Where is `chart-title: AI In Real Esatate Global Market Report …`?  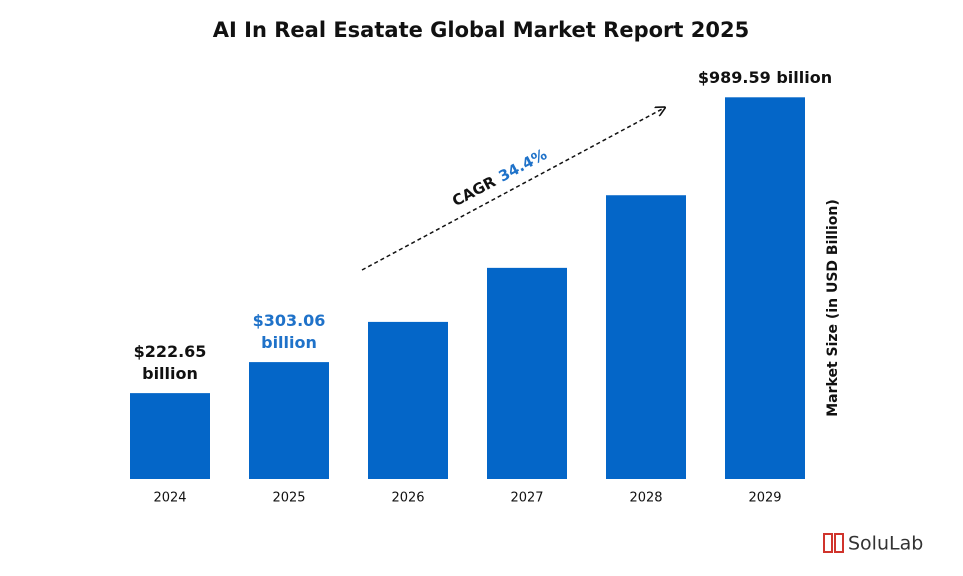
chart-title: AI In Real Esatate Global Market Report … is located at coordinates (481, 30).